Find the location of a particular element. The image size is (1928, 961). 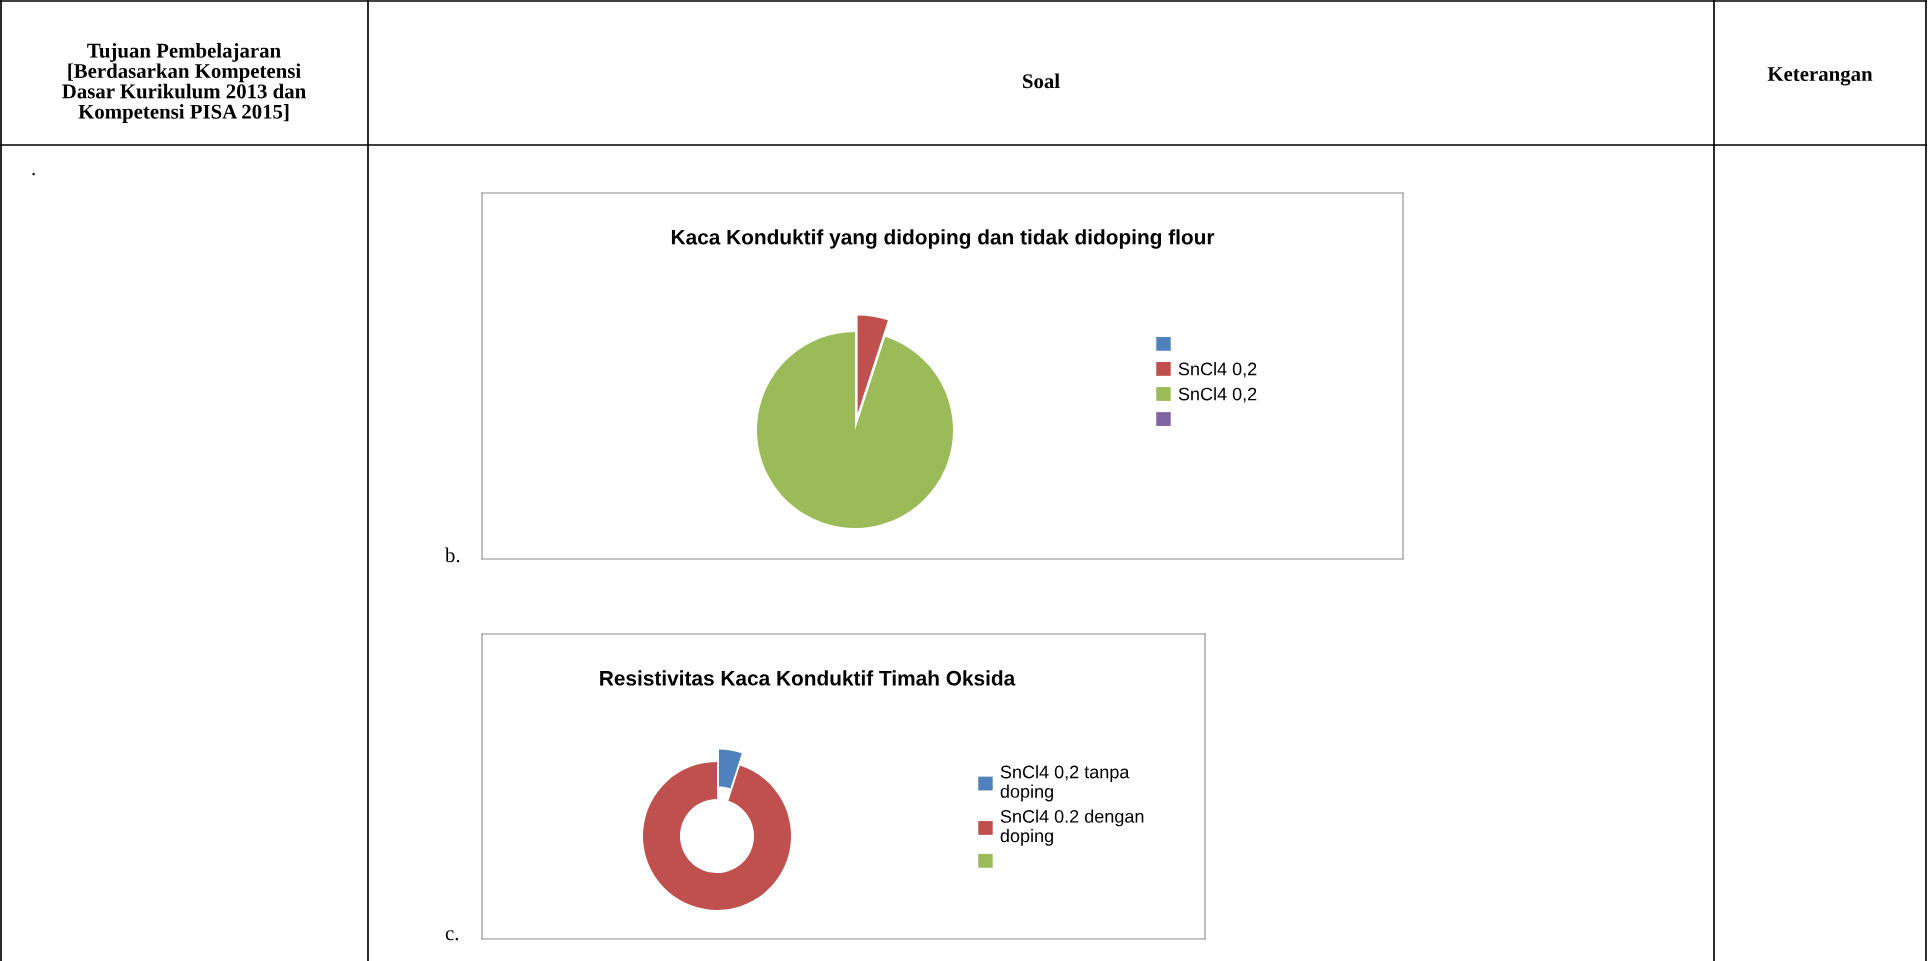

chart-title: Kaca Konduktif yang didoping dan tidak didoping flour is located at coordinates (943, 239).